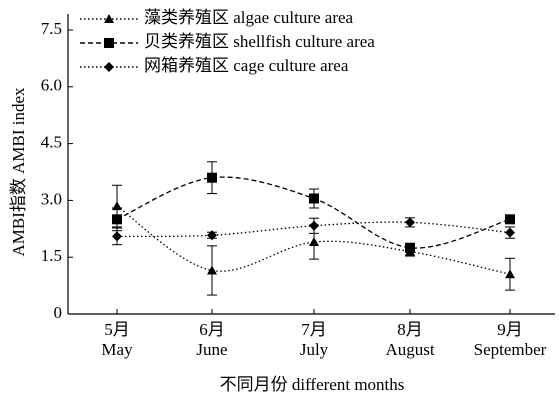 The image size is (559, 401). Describe the element at coordinates (51, 28) in the screenshot. I see `y-tick-label: 7.5` at that location.